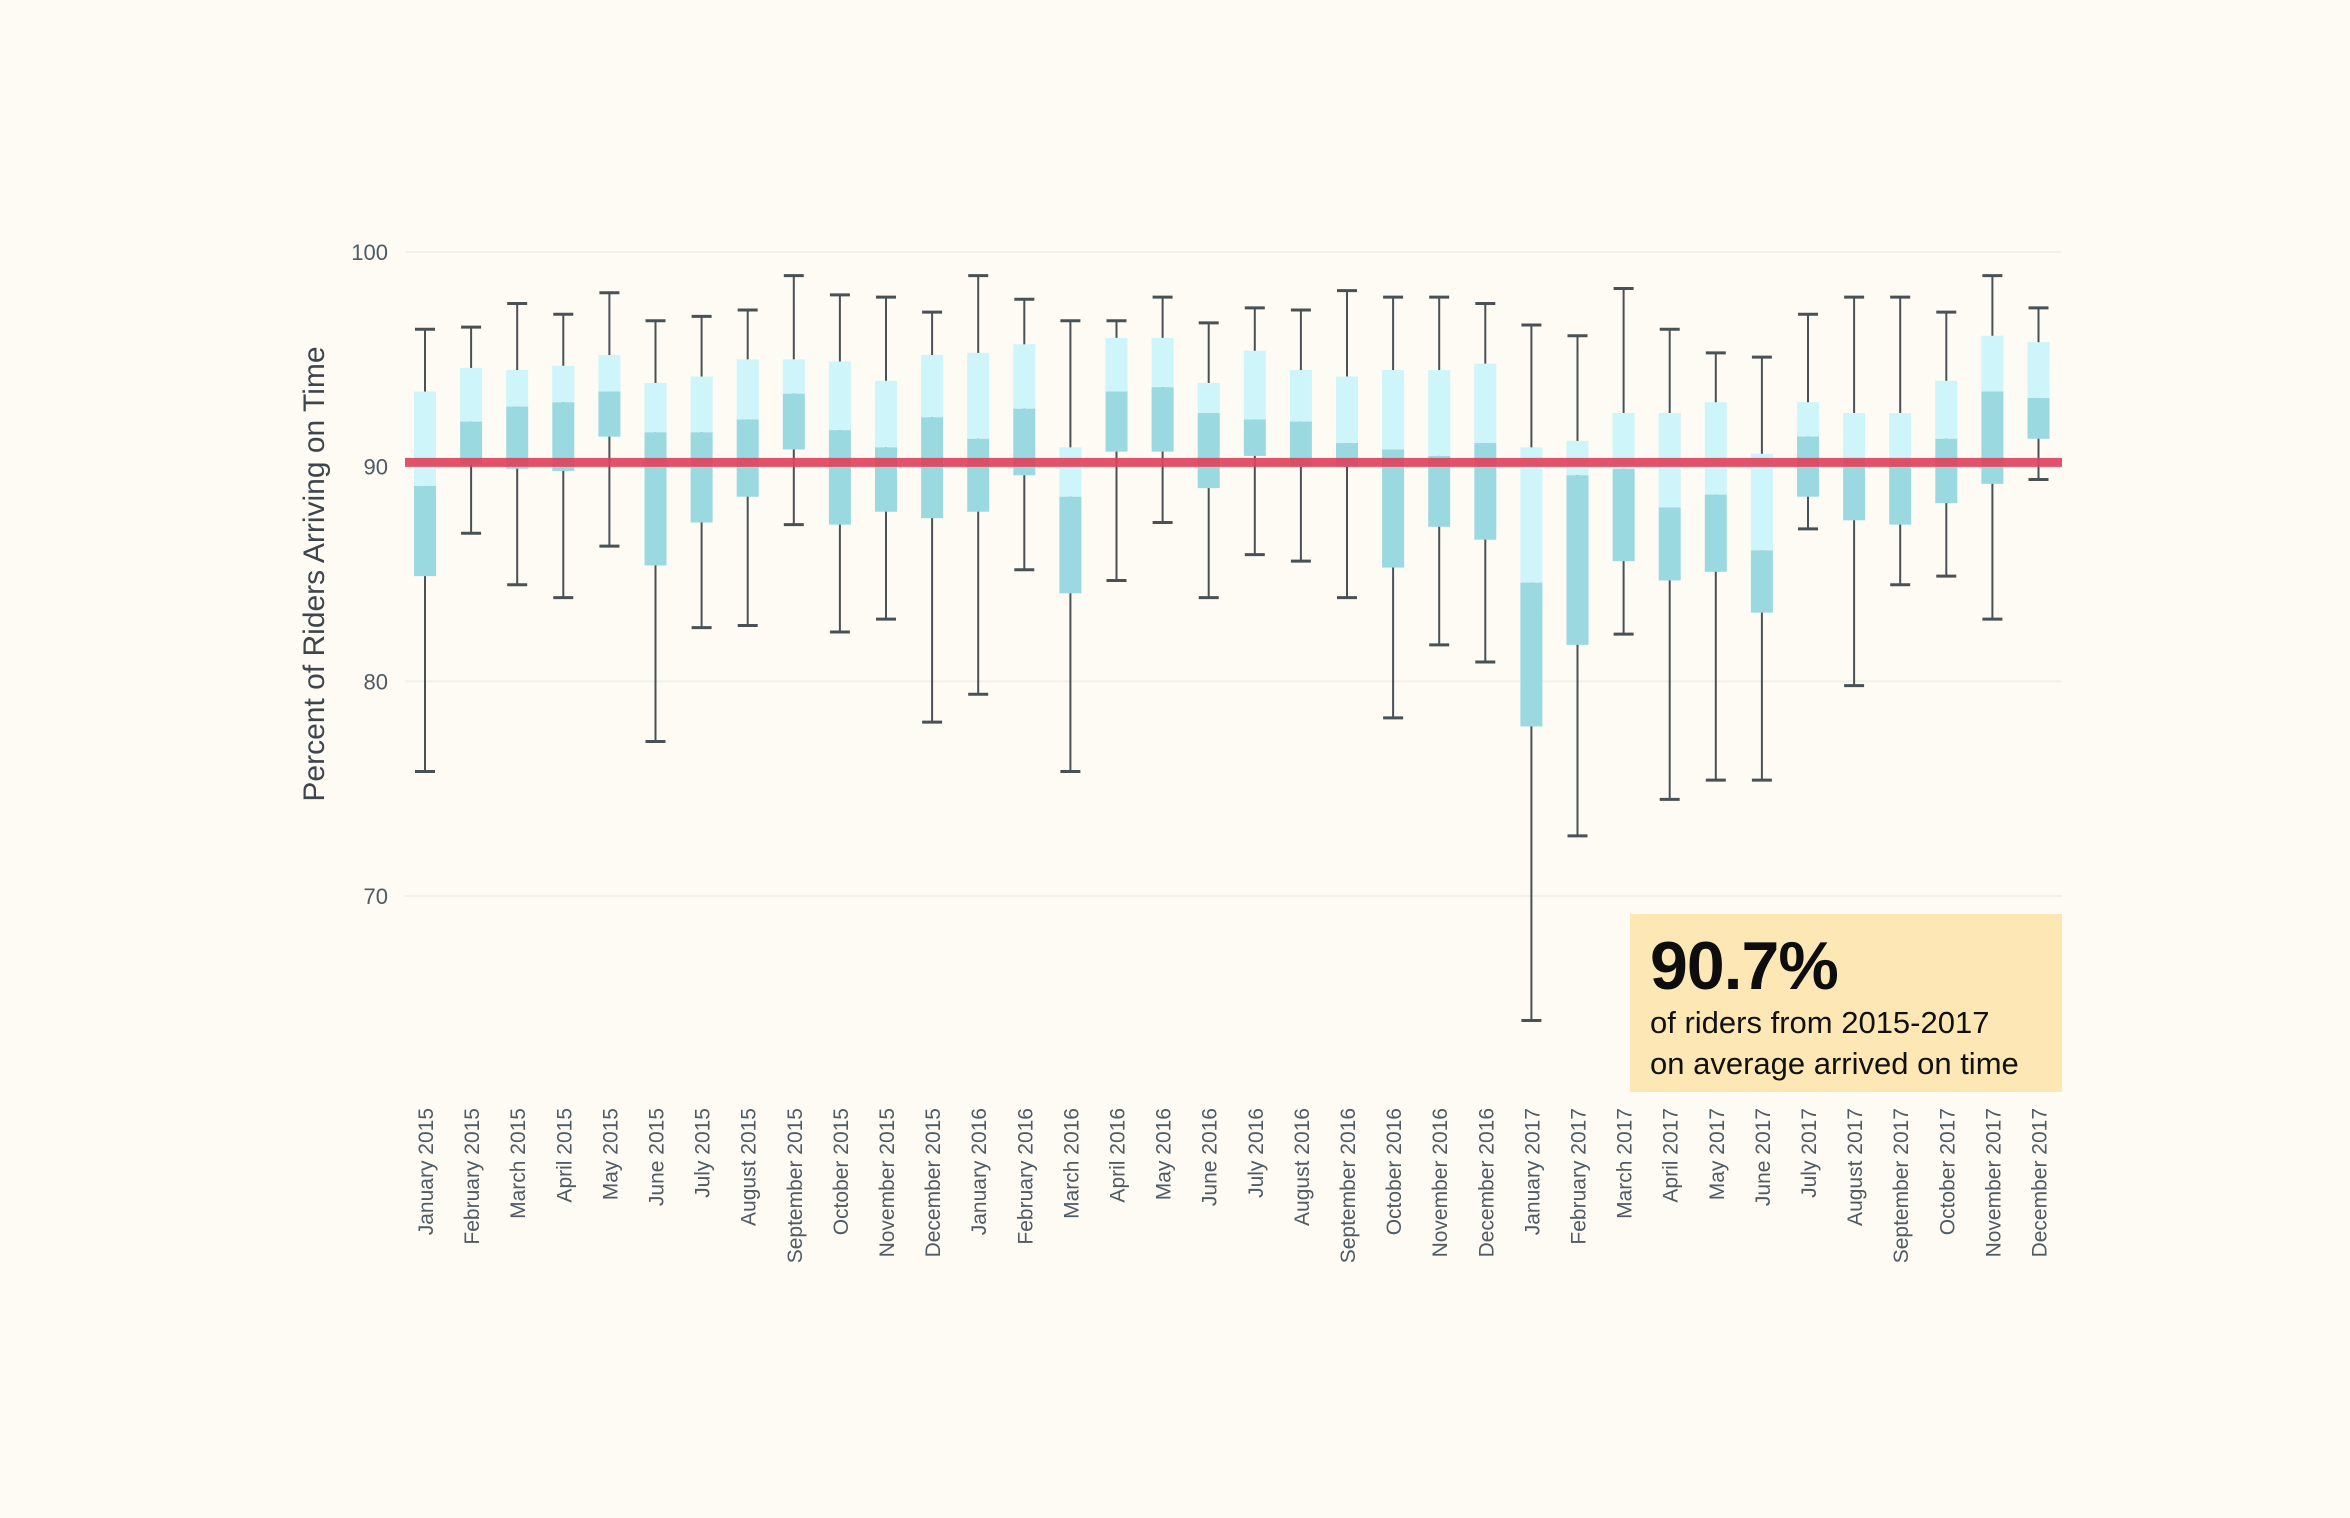  What do you see at coordinates (841, 1171) in the screenshot?
I see `x-tick-label: October 2015` at bounding box center [841, 1171].